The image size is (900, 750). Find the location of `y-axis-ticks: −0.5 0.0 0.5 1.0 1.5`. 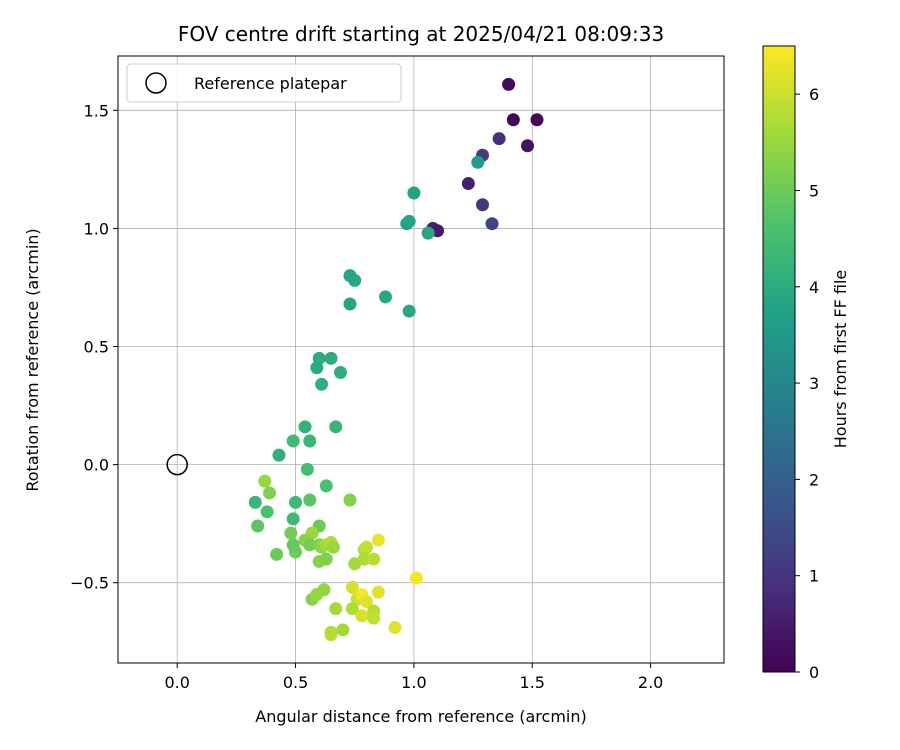

y-axis-ticks: −0.5 0.0 0.5 1.0 1.5 is located at coordinates (94, 347).